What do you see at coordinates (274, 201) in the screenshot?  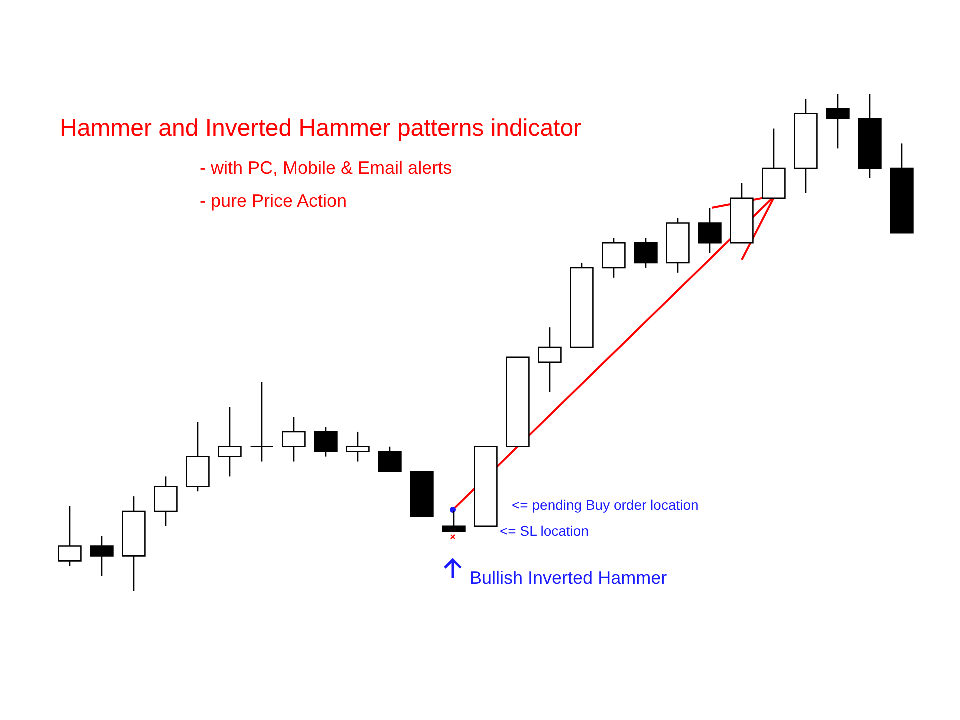 I see `annotation: - pure Price Action` at bounding box center [274, 201].